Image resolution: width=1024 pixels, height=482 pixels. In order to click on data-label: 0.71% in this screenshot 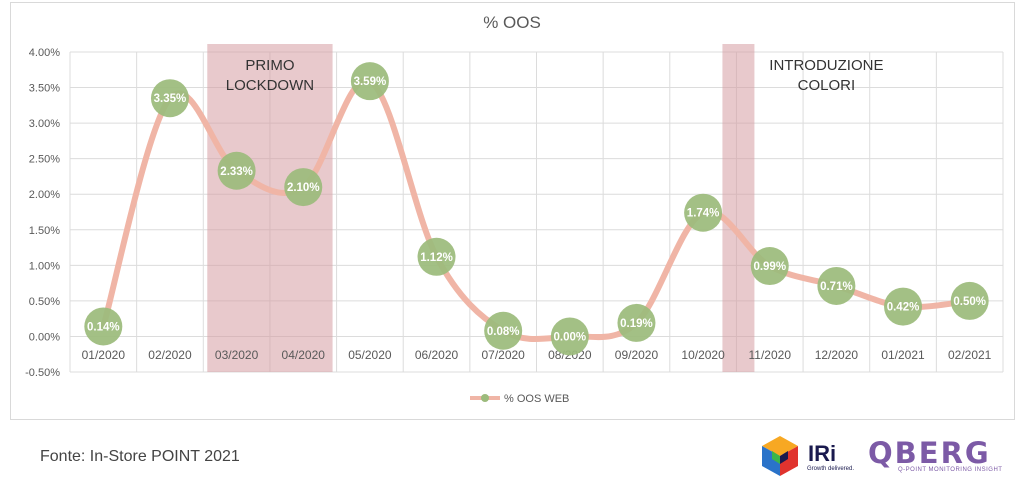, I will do `click(836, 287)`.